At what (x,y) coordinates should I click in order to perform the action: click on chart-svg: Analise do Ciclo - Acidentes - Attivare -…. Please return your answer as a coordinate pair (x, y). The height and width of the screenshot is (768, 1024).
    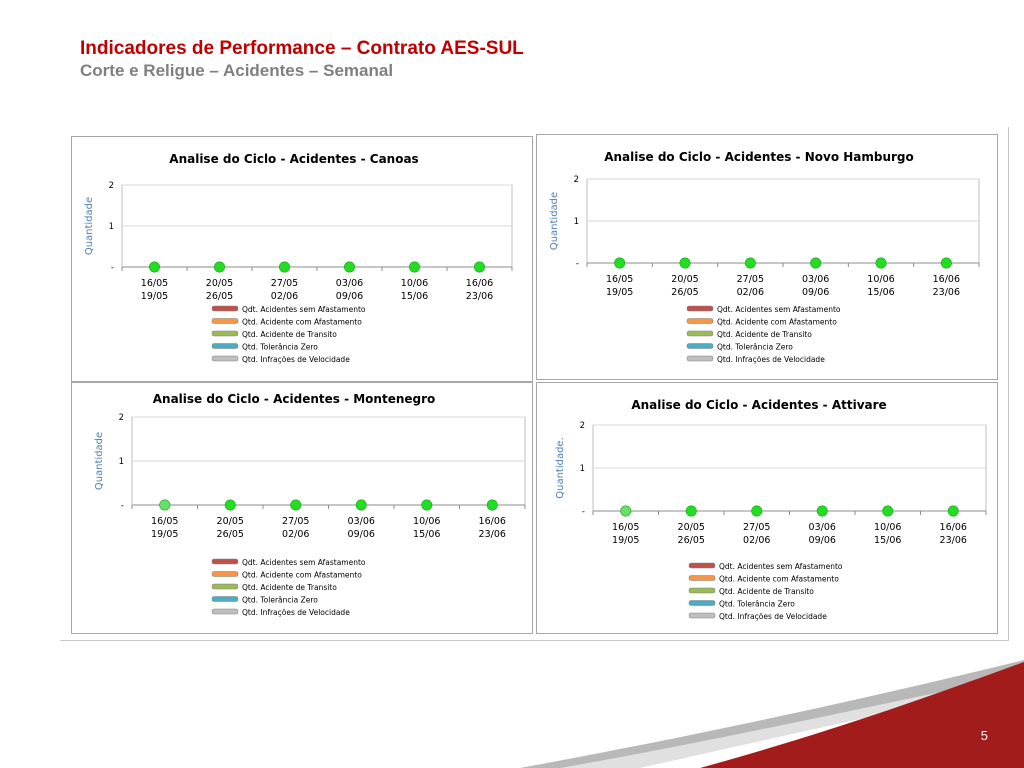
    Looking at the image, I should click on (771, 509).